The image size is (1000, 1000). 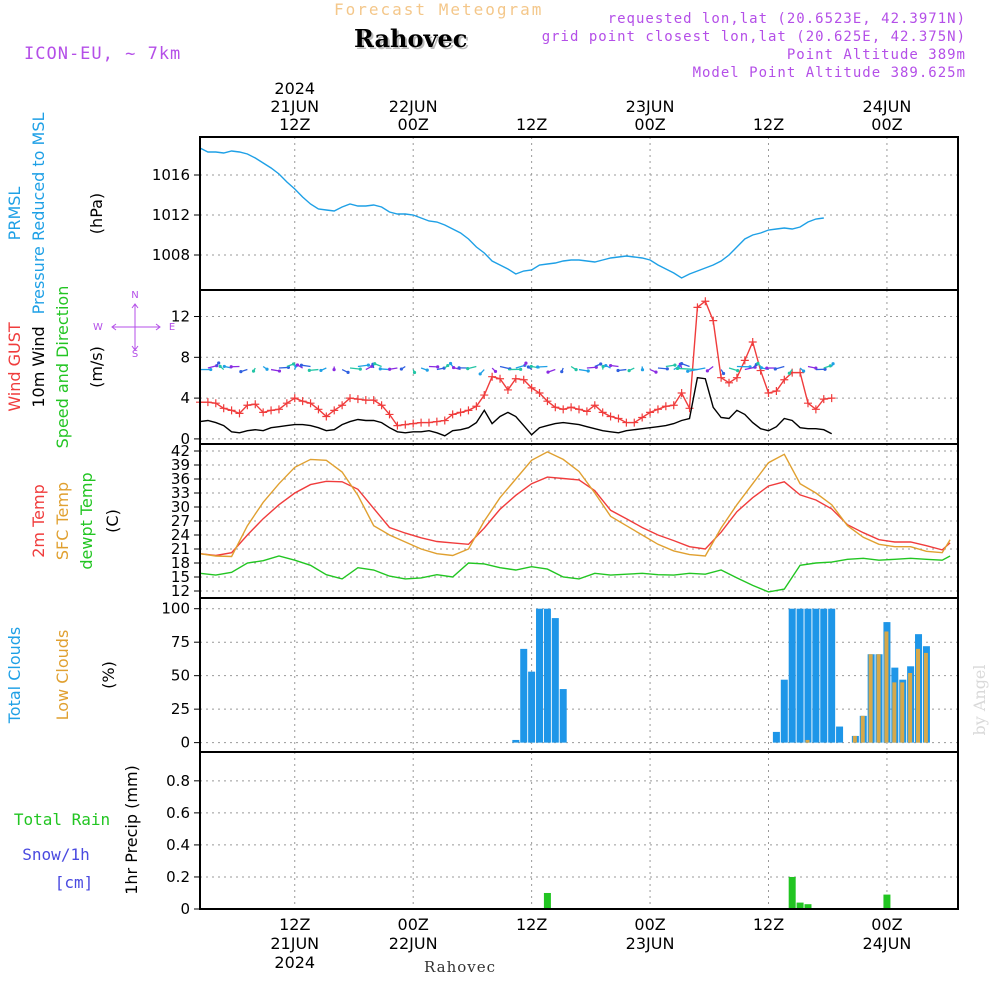 What do you see at coordinates (134, 295) in the screenshot?
I see `compass-n: N` at bounding box center [134, 295].